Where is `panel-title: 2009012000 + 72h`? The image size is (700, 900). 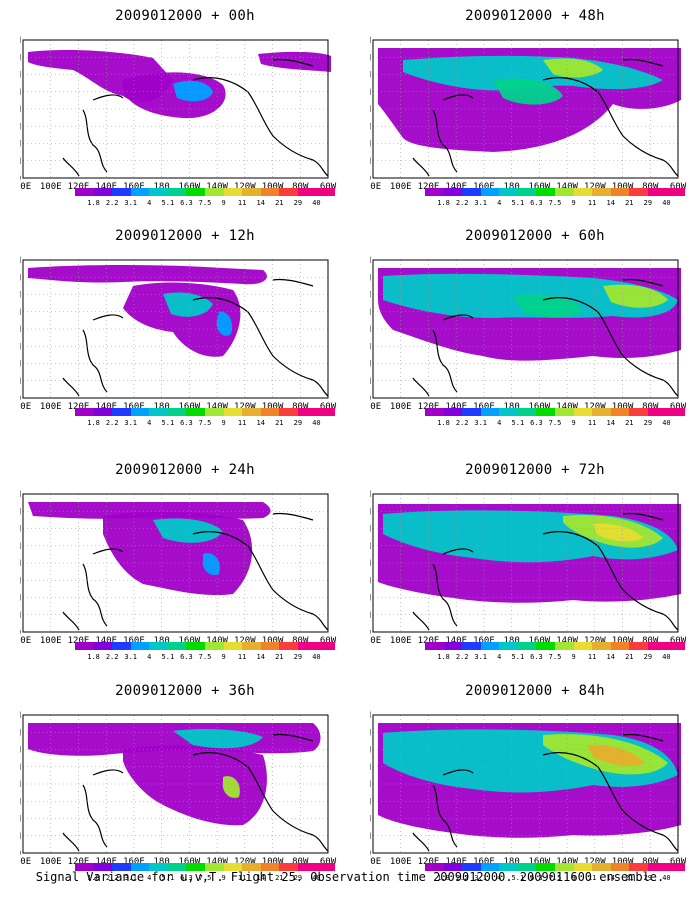
panel-title: 2009012000 + 72h is located at coordinates (535, 470).